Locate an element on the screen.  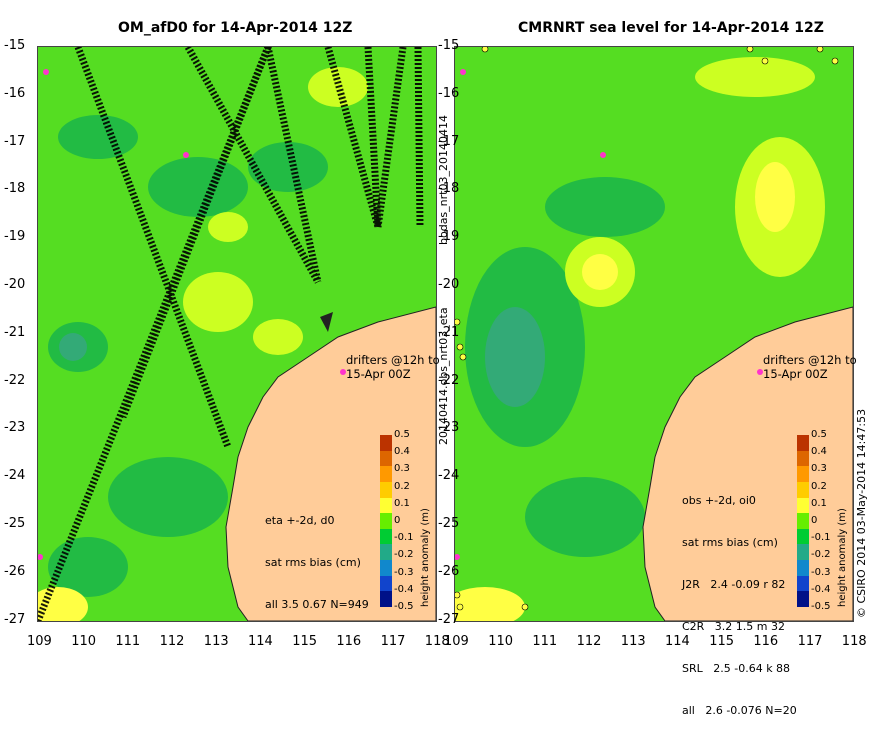
left-map-title: OM_afD0 for 14-Apr-2014 12Z is located at coordinates (235, 28).